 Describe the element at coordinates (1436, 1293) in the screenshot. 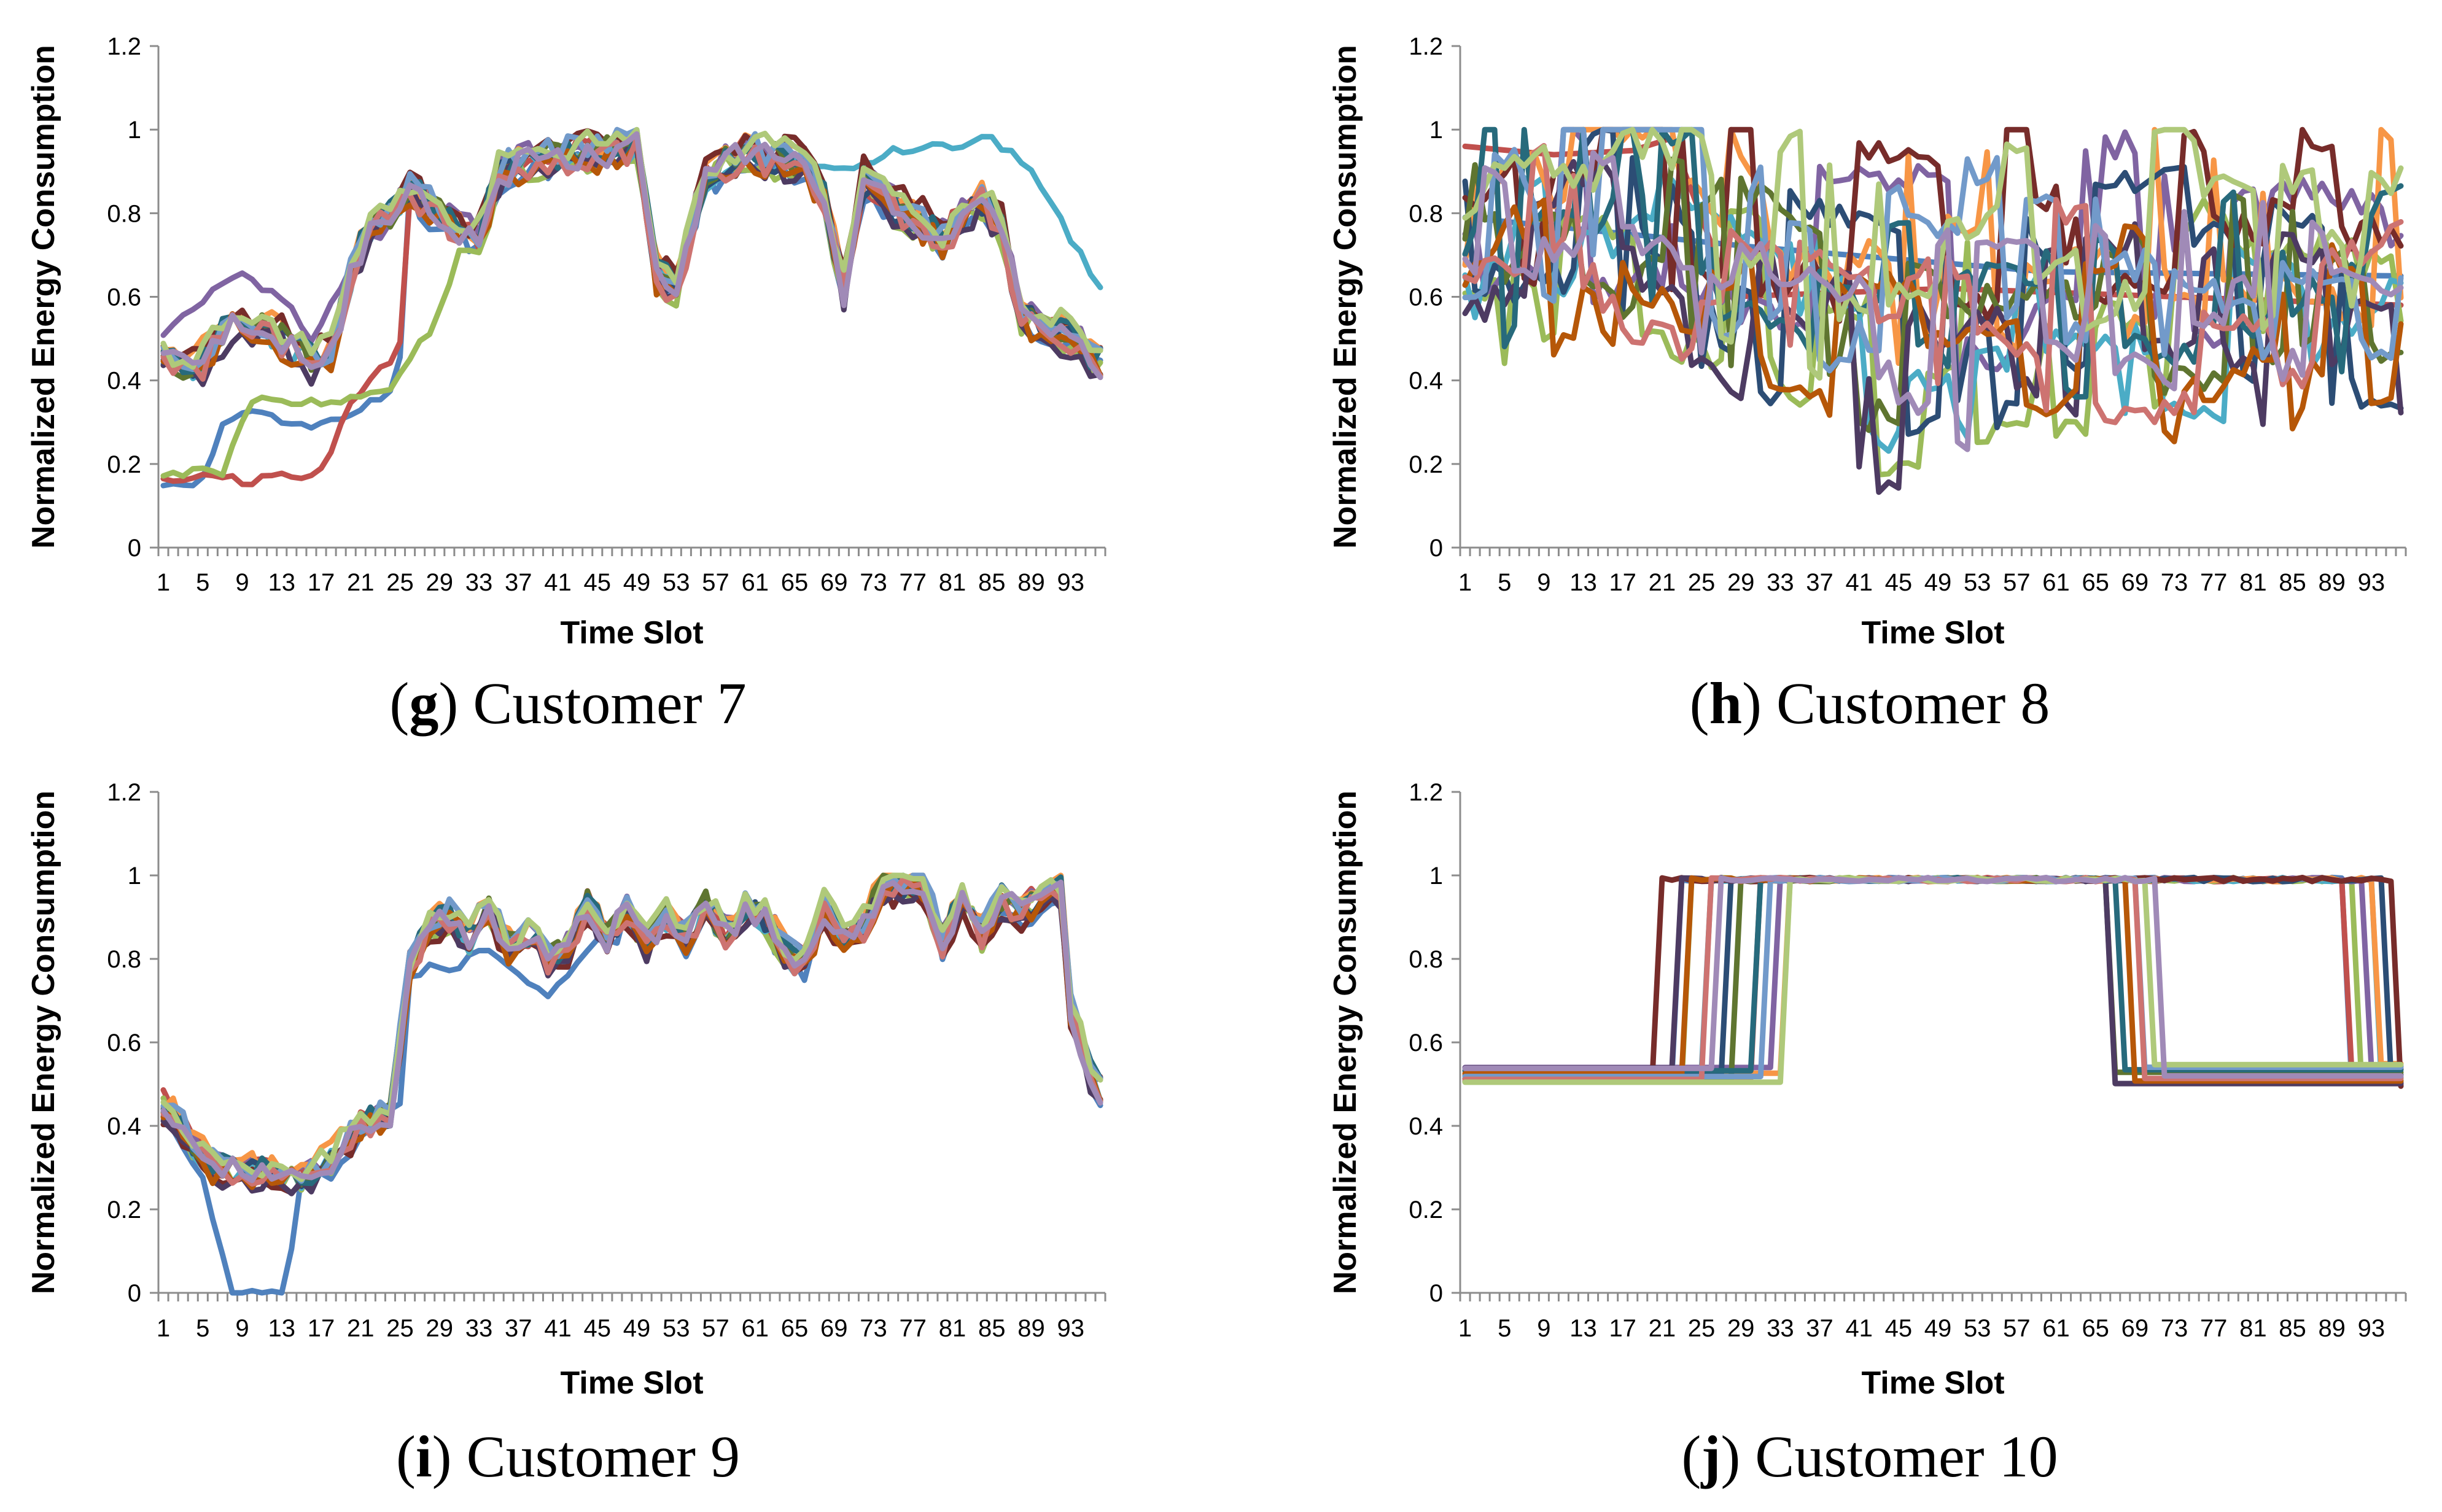

I see `y-tick-label: 0` at that location.